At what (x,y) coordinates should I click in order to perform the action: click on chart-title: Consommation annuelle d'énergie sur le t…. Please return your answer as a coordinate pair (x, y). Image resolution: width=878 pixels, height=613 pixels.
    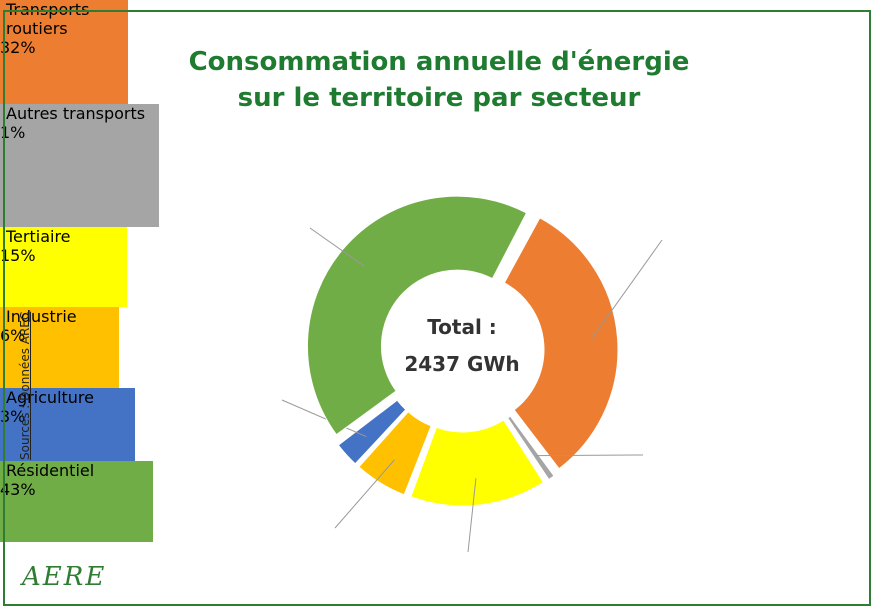
    Looking at the image, I should click on (439, 80).